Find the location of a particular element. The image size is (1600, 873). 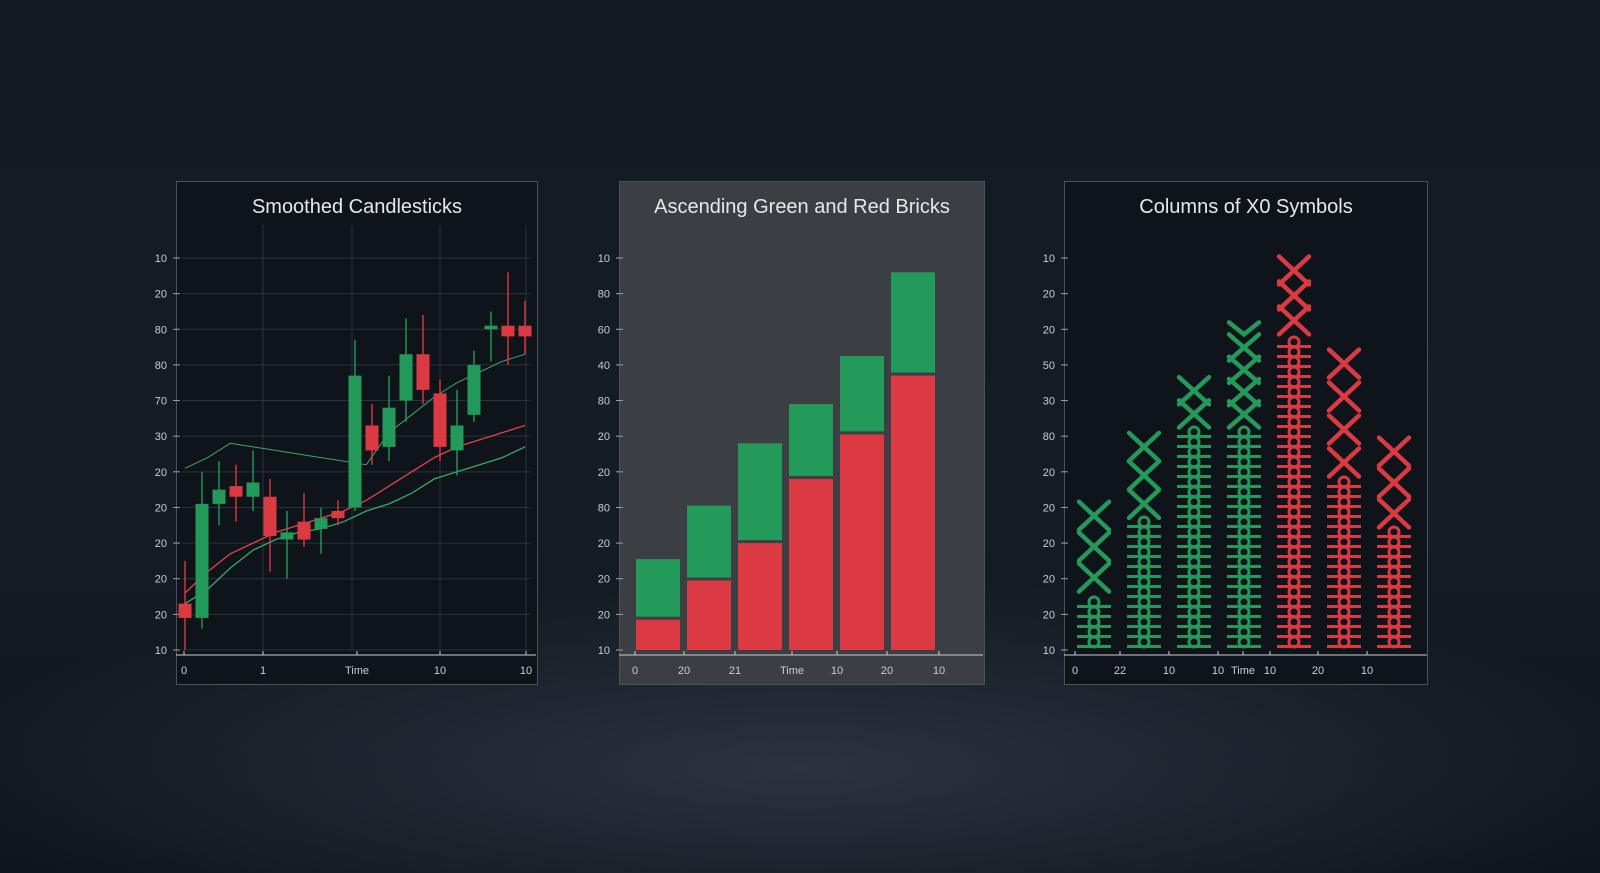

chart-title: Ascending Green and Red Bricks is located at coordinates (802, 207).